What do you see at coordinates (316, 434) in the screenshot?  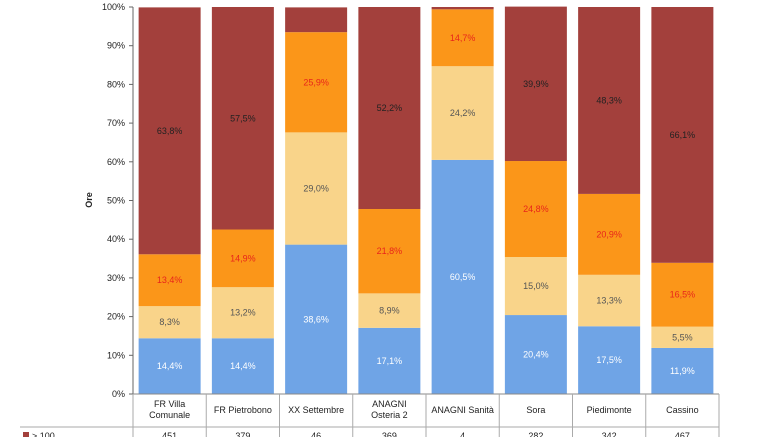 I see `table-cell: 46` at bounding box center [316, 434].